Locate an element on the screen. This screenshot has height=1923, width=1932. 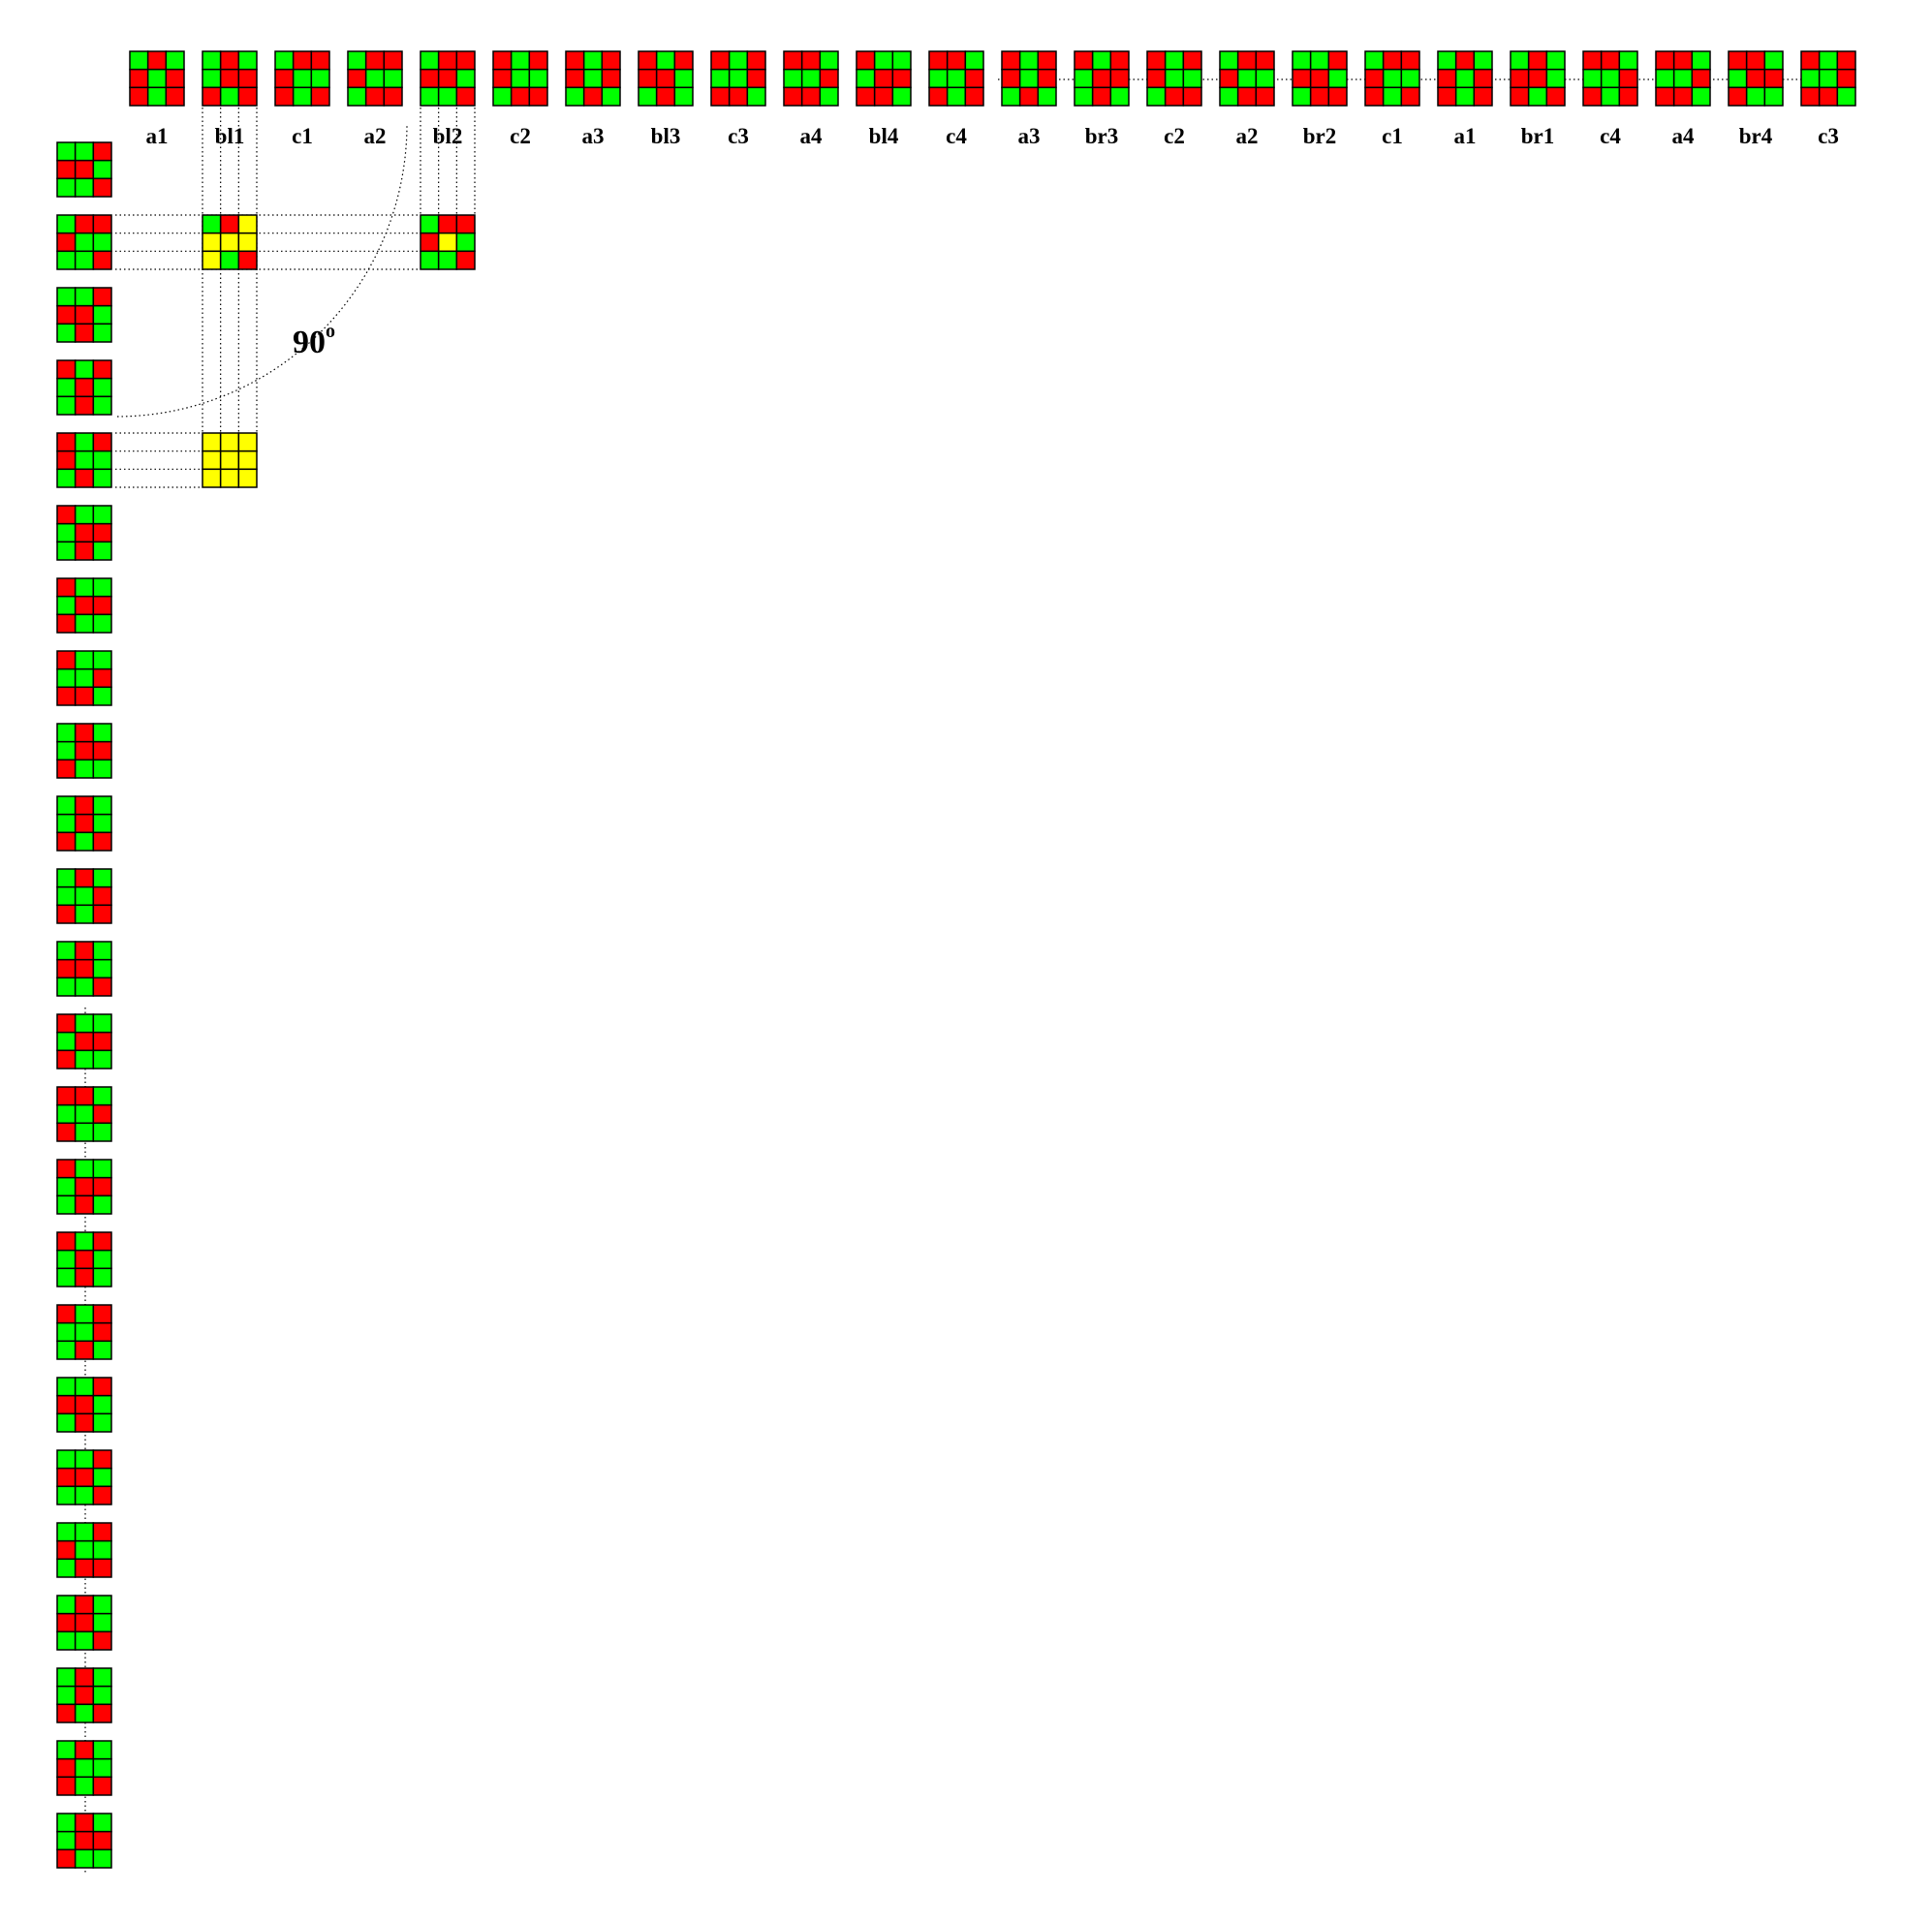
tile-label: a1 is located at coordinates (157, 136).